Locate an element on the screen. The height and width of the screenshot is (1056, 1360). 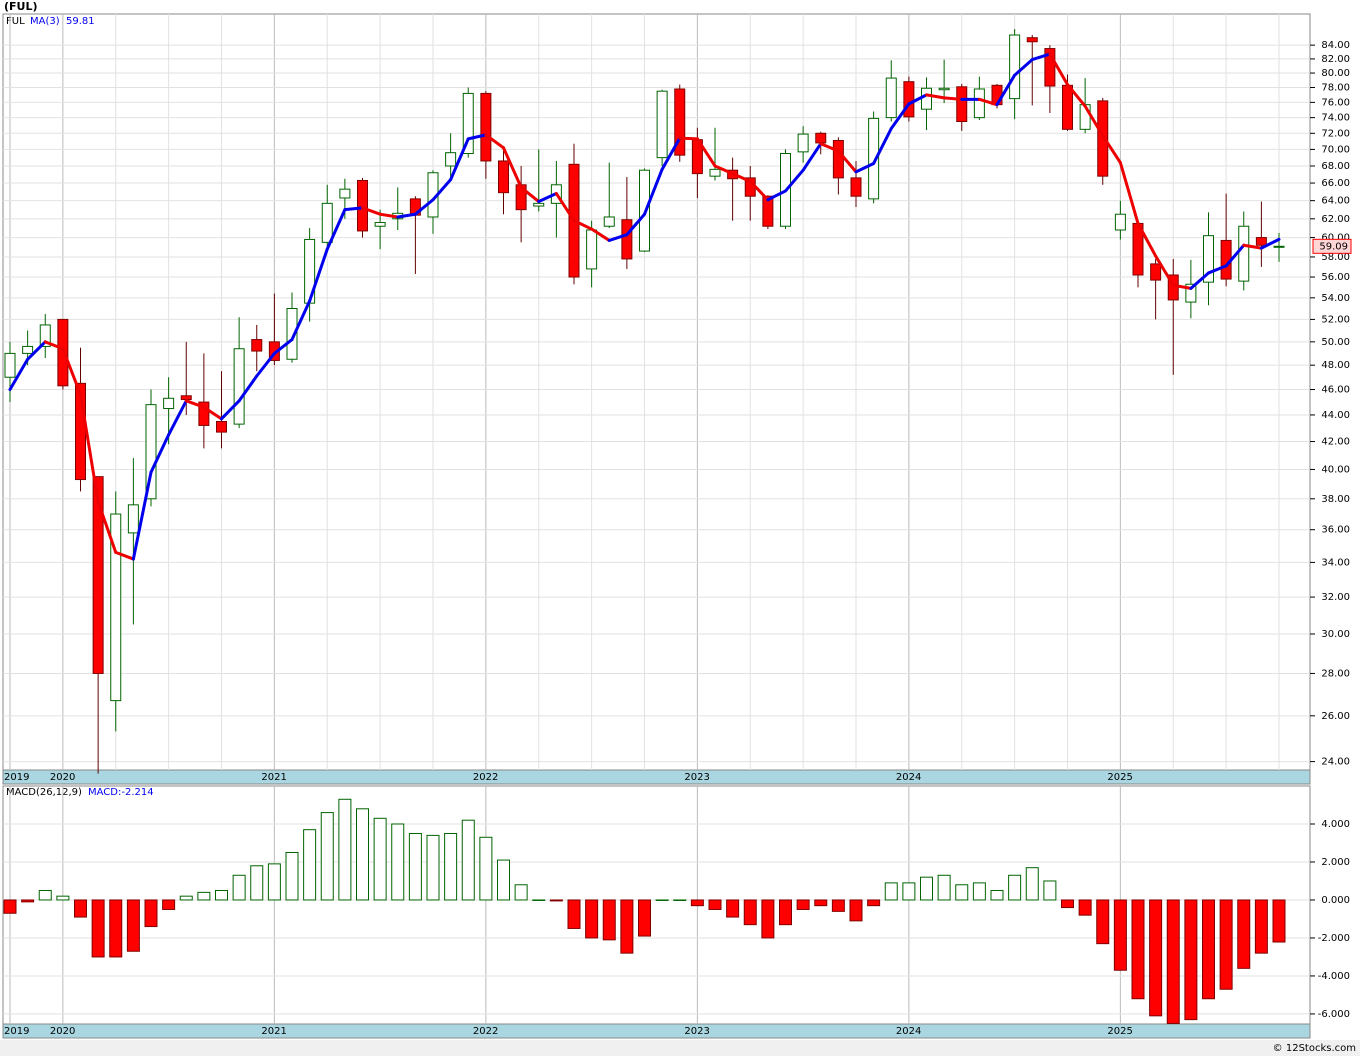
x-tick-label: 2019 is located at coordinates (16, 777).